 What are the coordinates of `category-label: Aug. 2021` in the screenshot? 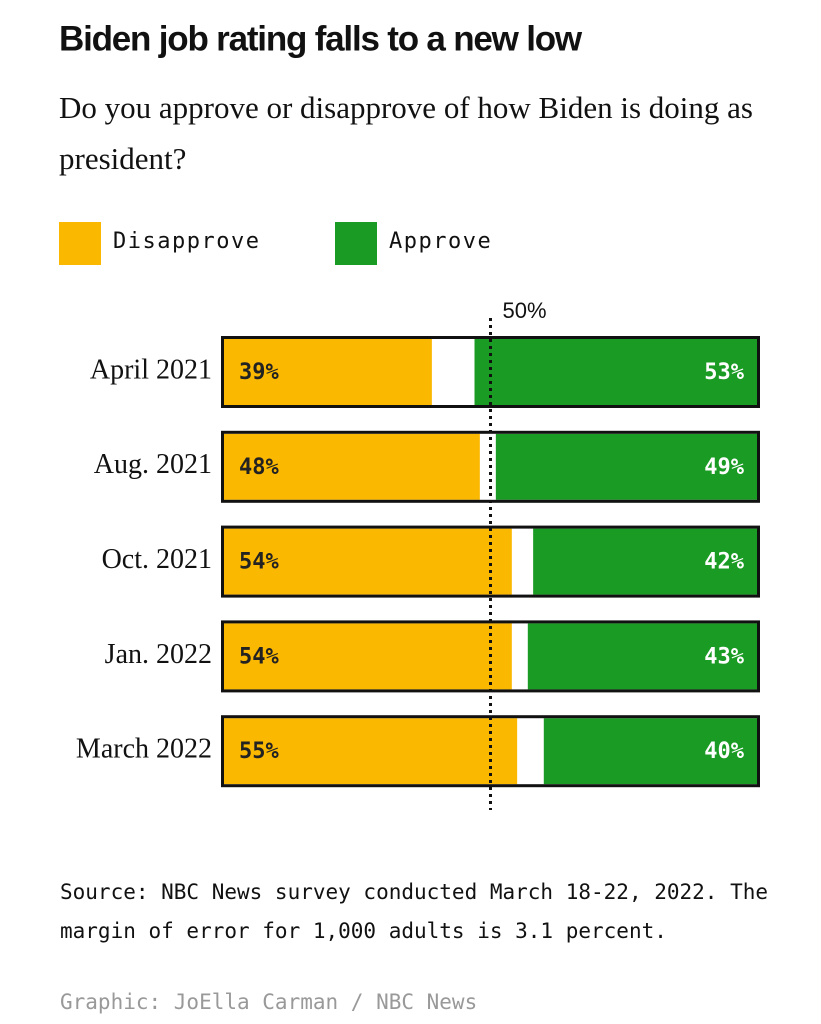 It's located at (153, 464).